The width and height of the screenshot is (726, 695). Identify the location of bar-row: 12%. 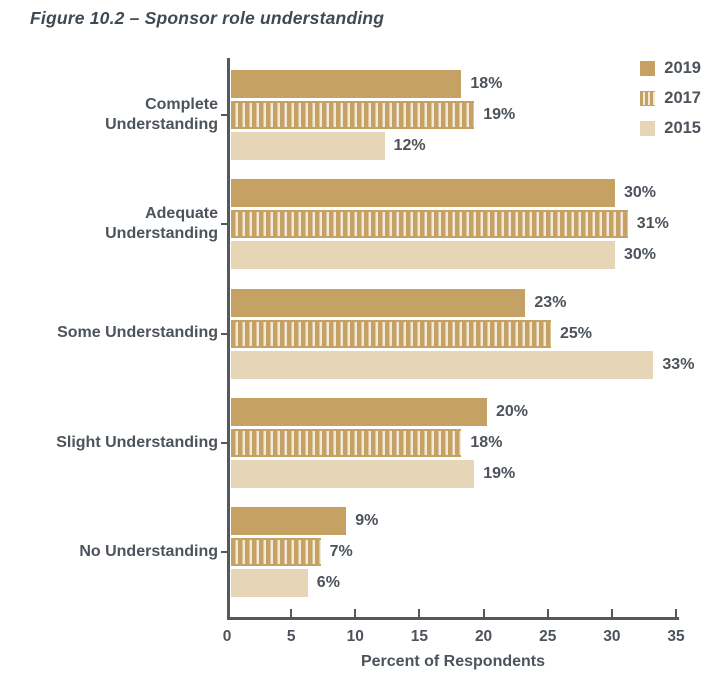
(455, 146).